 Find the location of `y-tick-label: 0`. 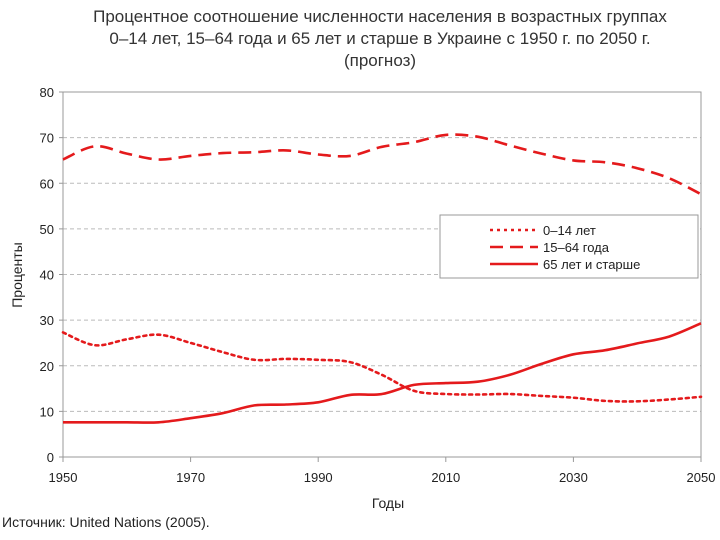

y-tick-label: 0 is located at coordinates (50, 457).